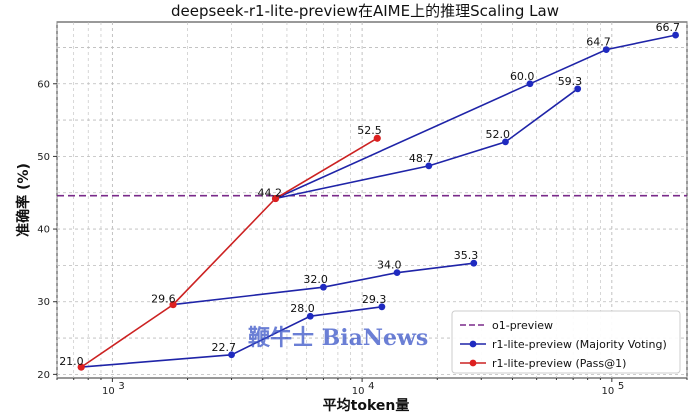 This screenshot has width=700, height=420. Describe the element at coordinates (43, 230) in the screenshot. I see `y-tick-label: 40` at that location.